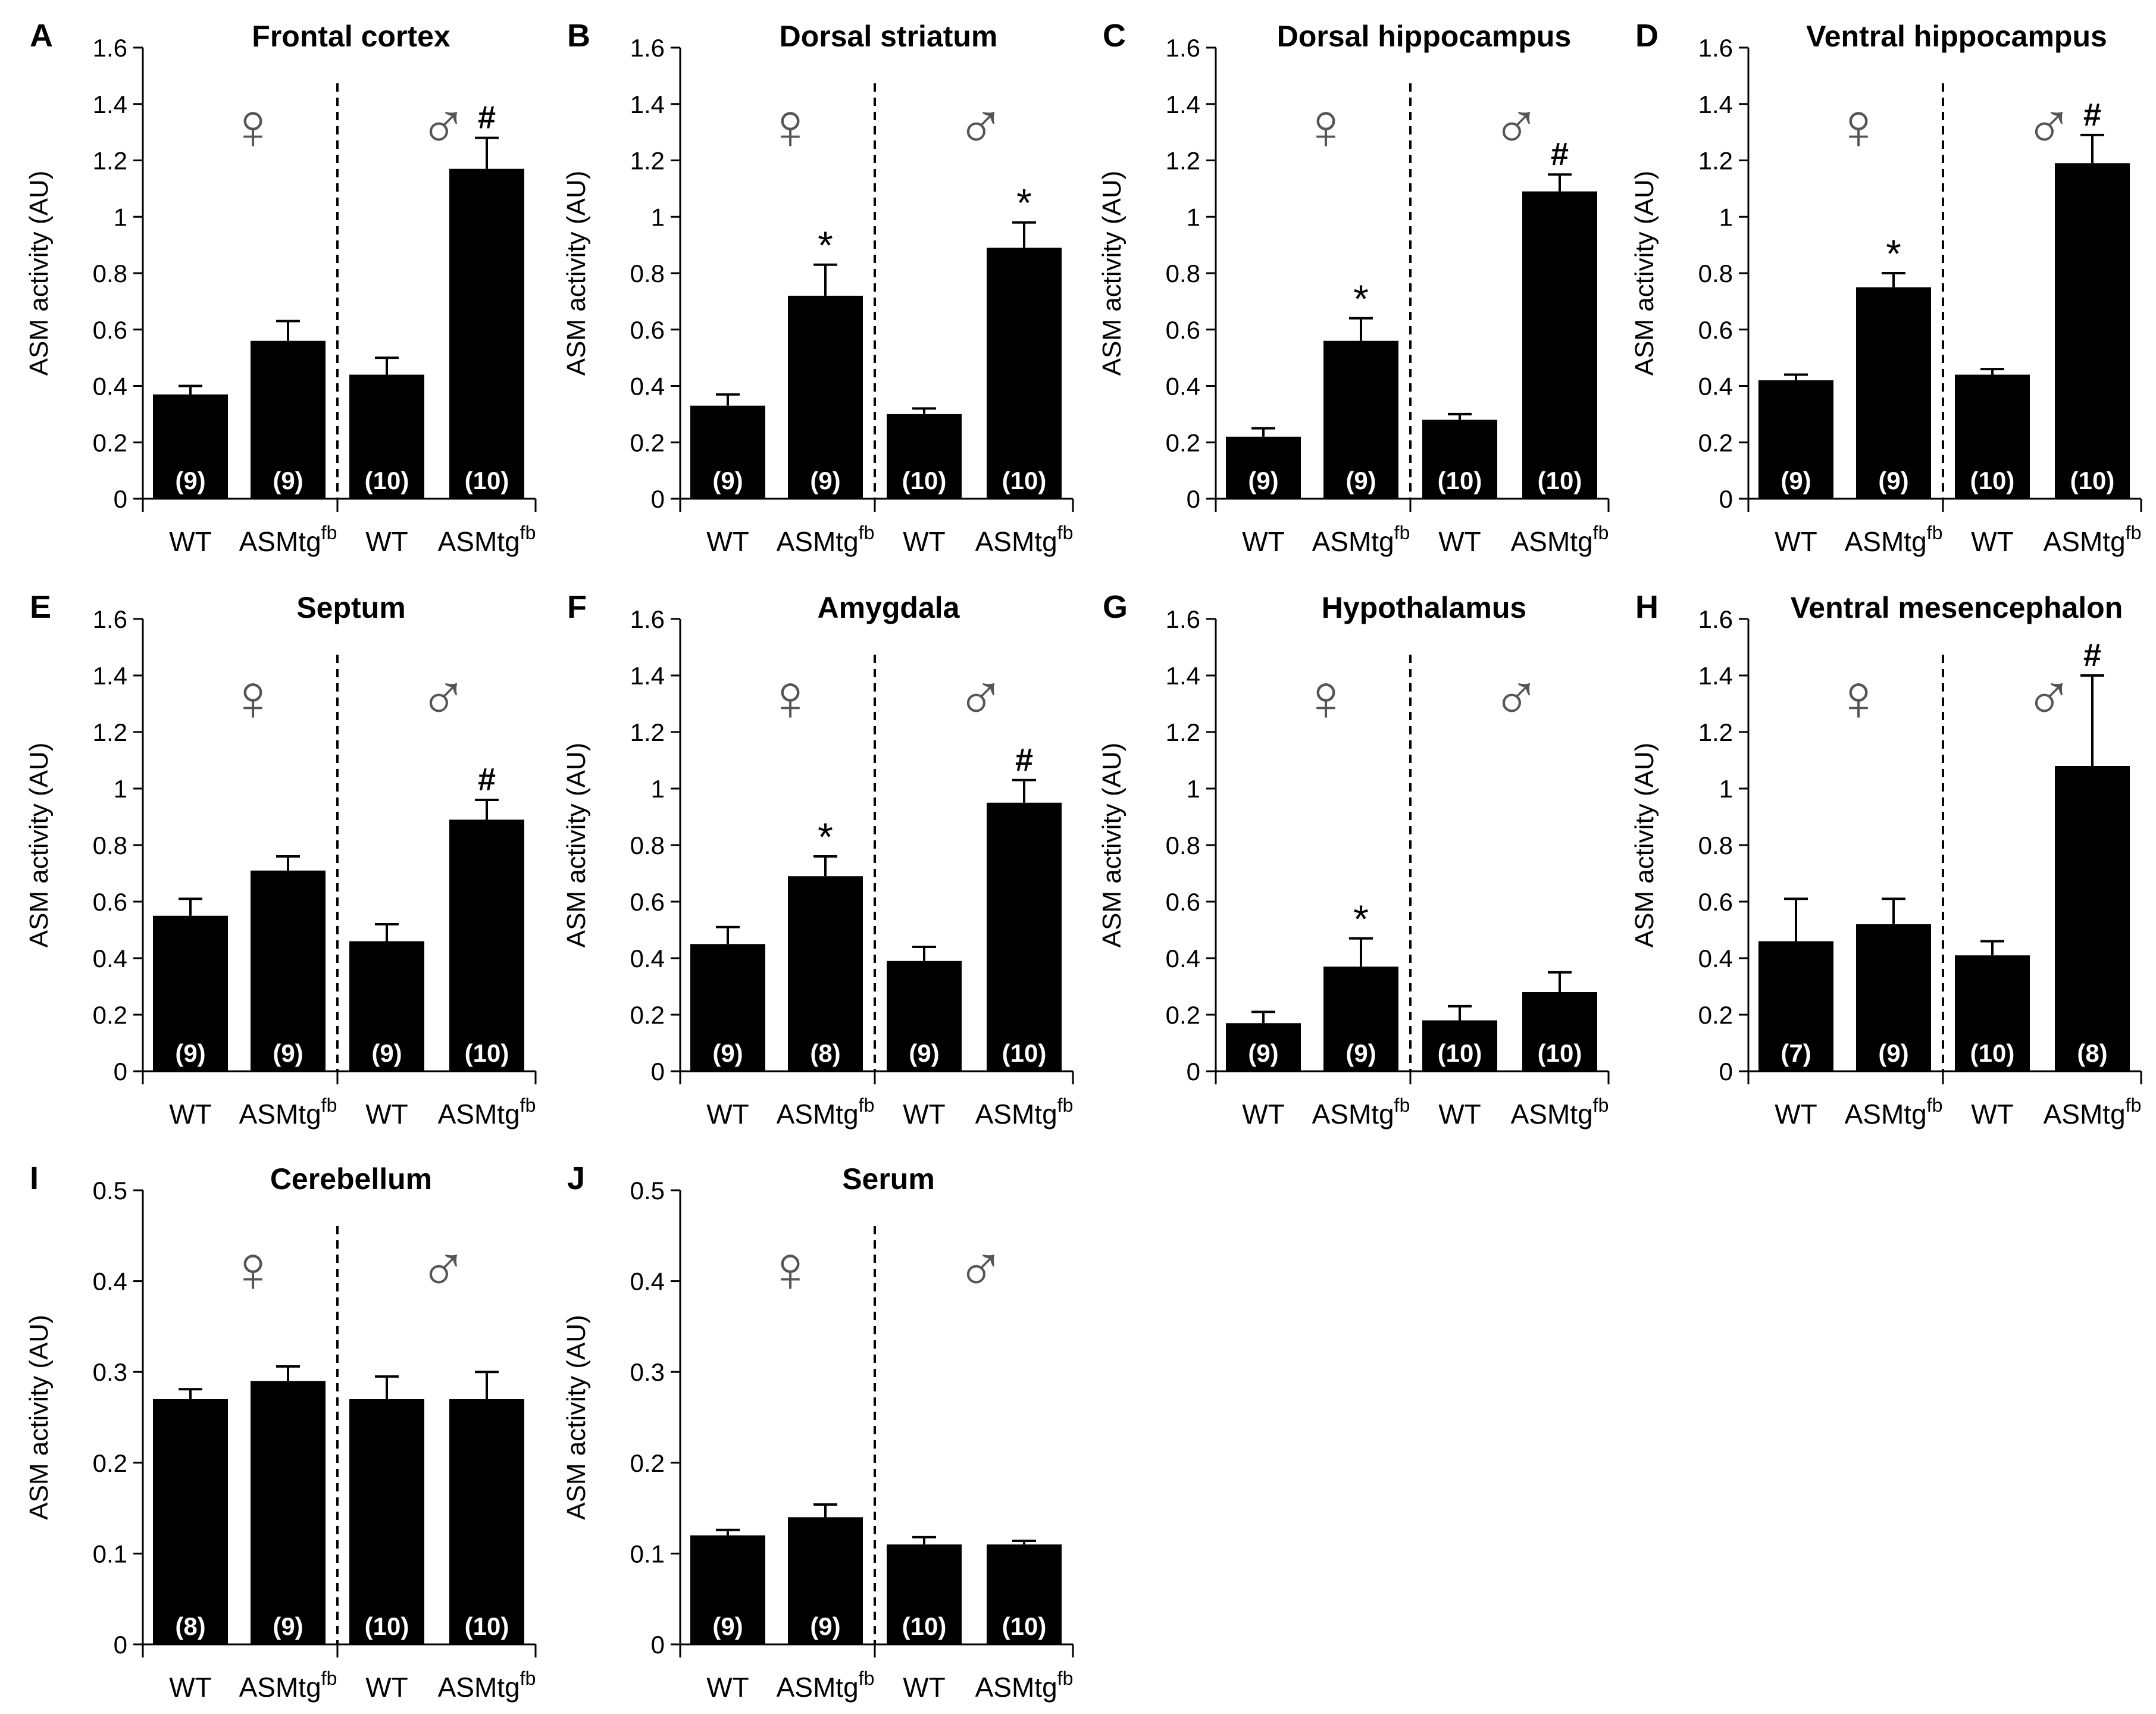 The width and height of the screenshot is (2156, 1714). I want to click on panel-title: Amygdala, so click(889, 607).